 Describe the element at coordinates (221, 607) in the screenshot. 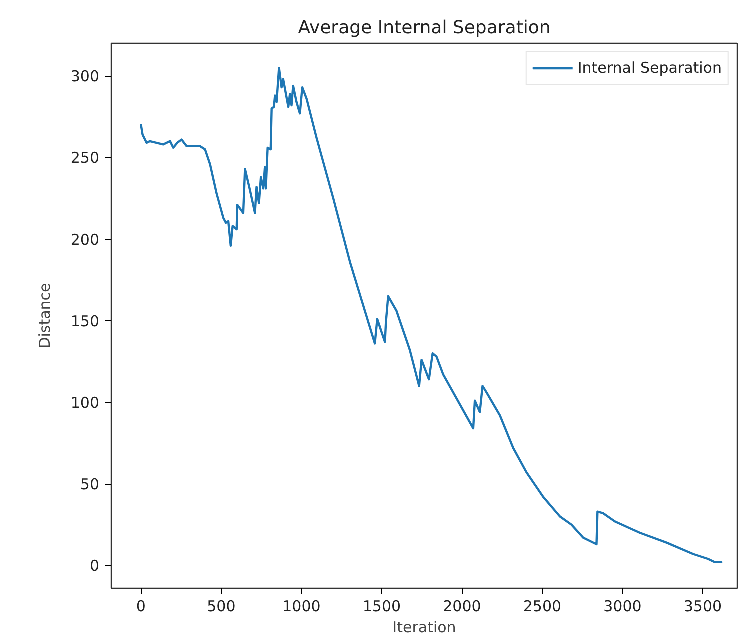

I see `x-tick-label: 500` at that location.